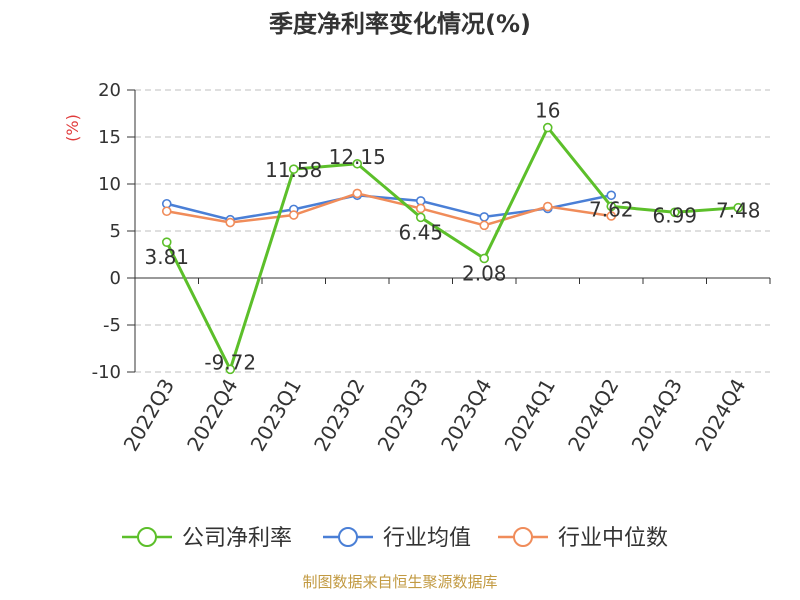  I want to click on data-label: 16, so click(547, 111).